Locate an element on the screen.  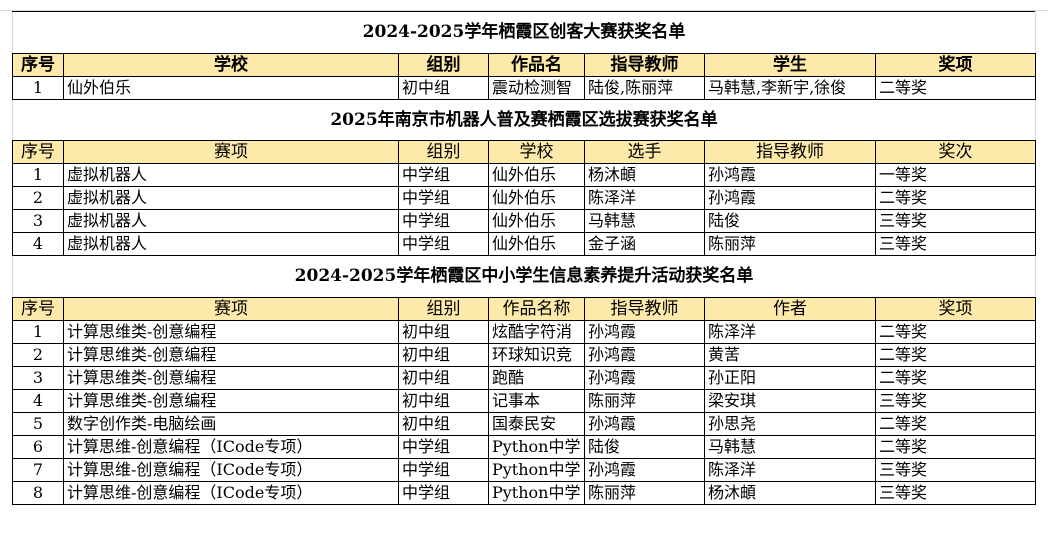
table1-title: 2024-2025学年栖霞区创客大赛获奖名单 is located at coordinates (524, 32).